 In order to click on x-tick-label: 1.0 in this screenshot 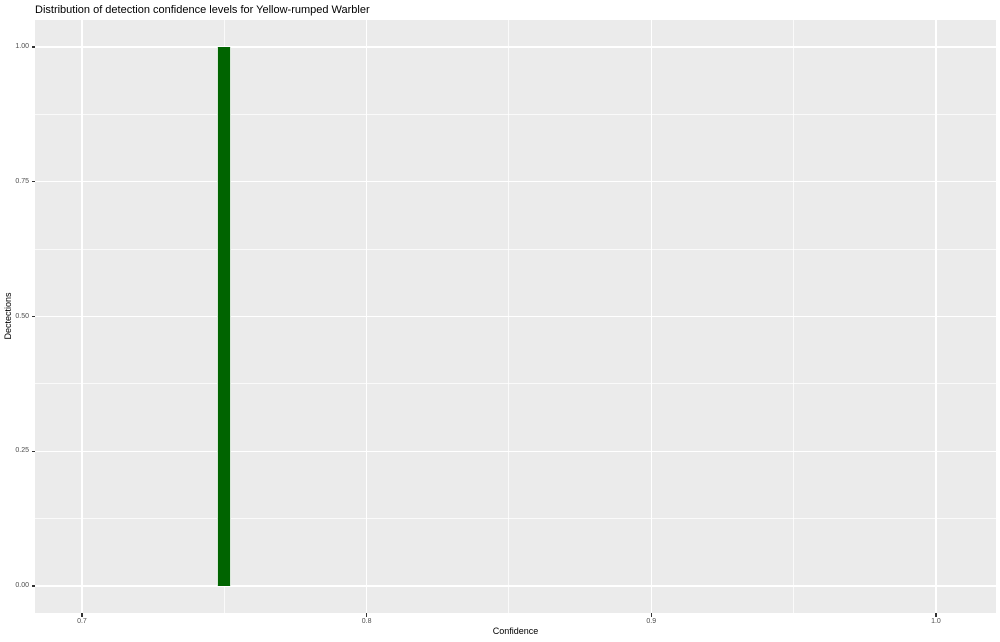, I will do `click(936, 621)`.